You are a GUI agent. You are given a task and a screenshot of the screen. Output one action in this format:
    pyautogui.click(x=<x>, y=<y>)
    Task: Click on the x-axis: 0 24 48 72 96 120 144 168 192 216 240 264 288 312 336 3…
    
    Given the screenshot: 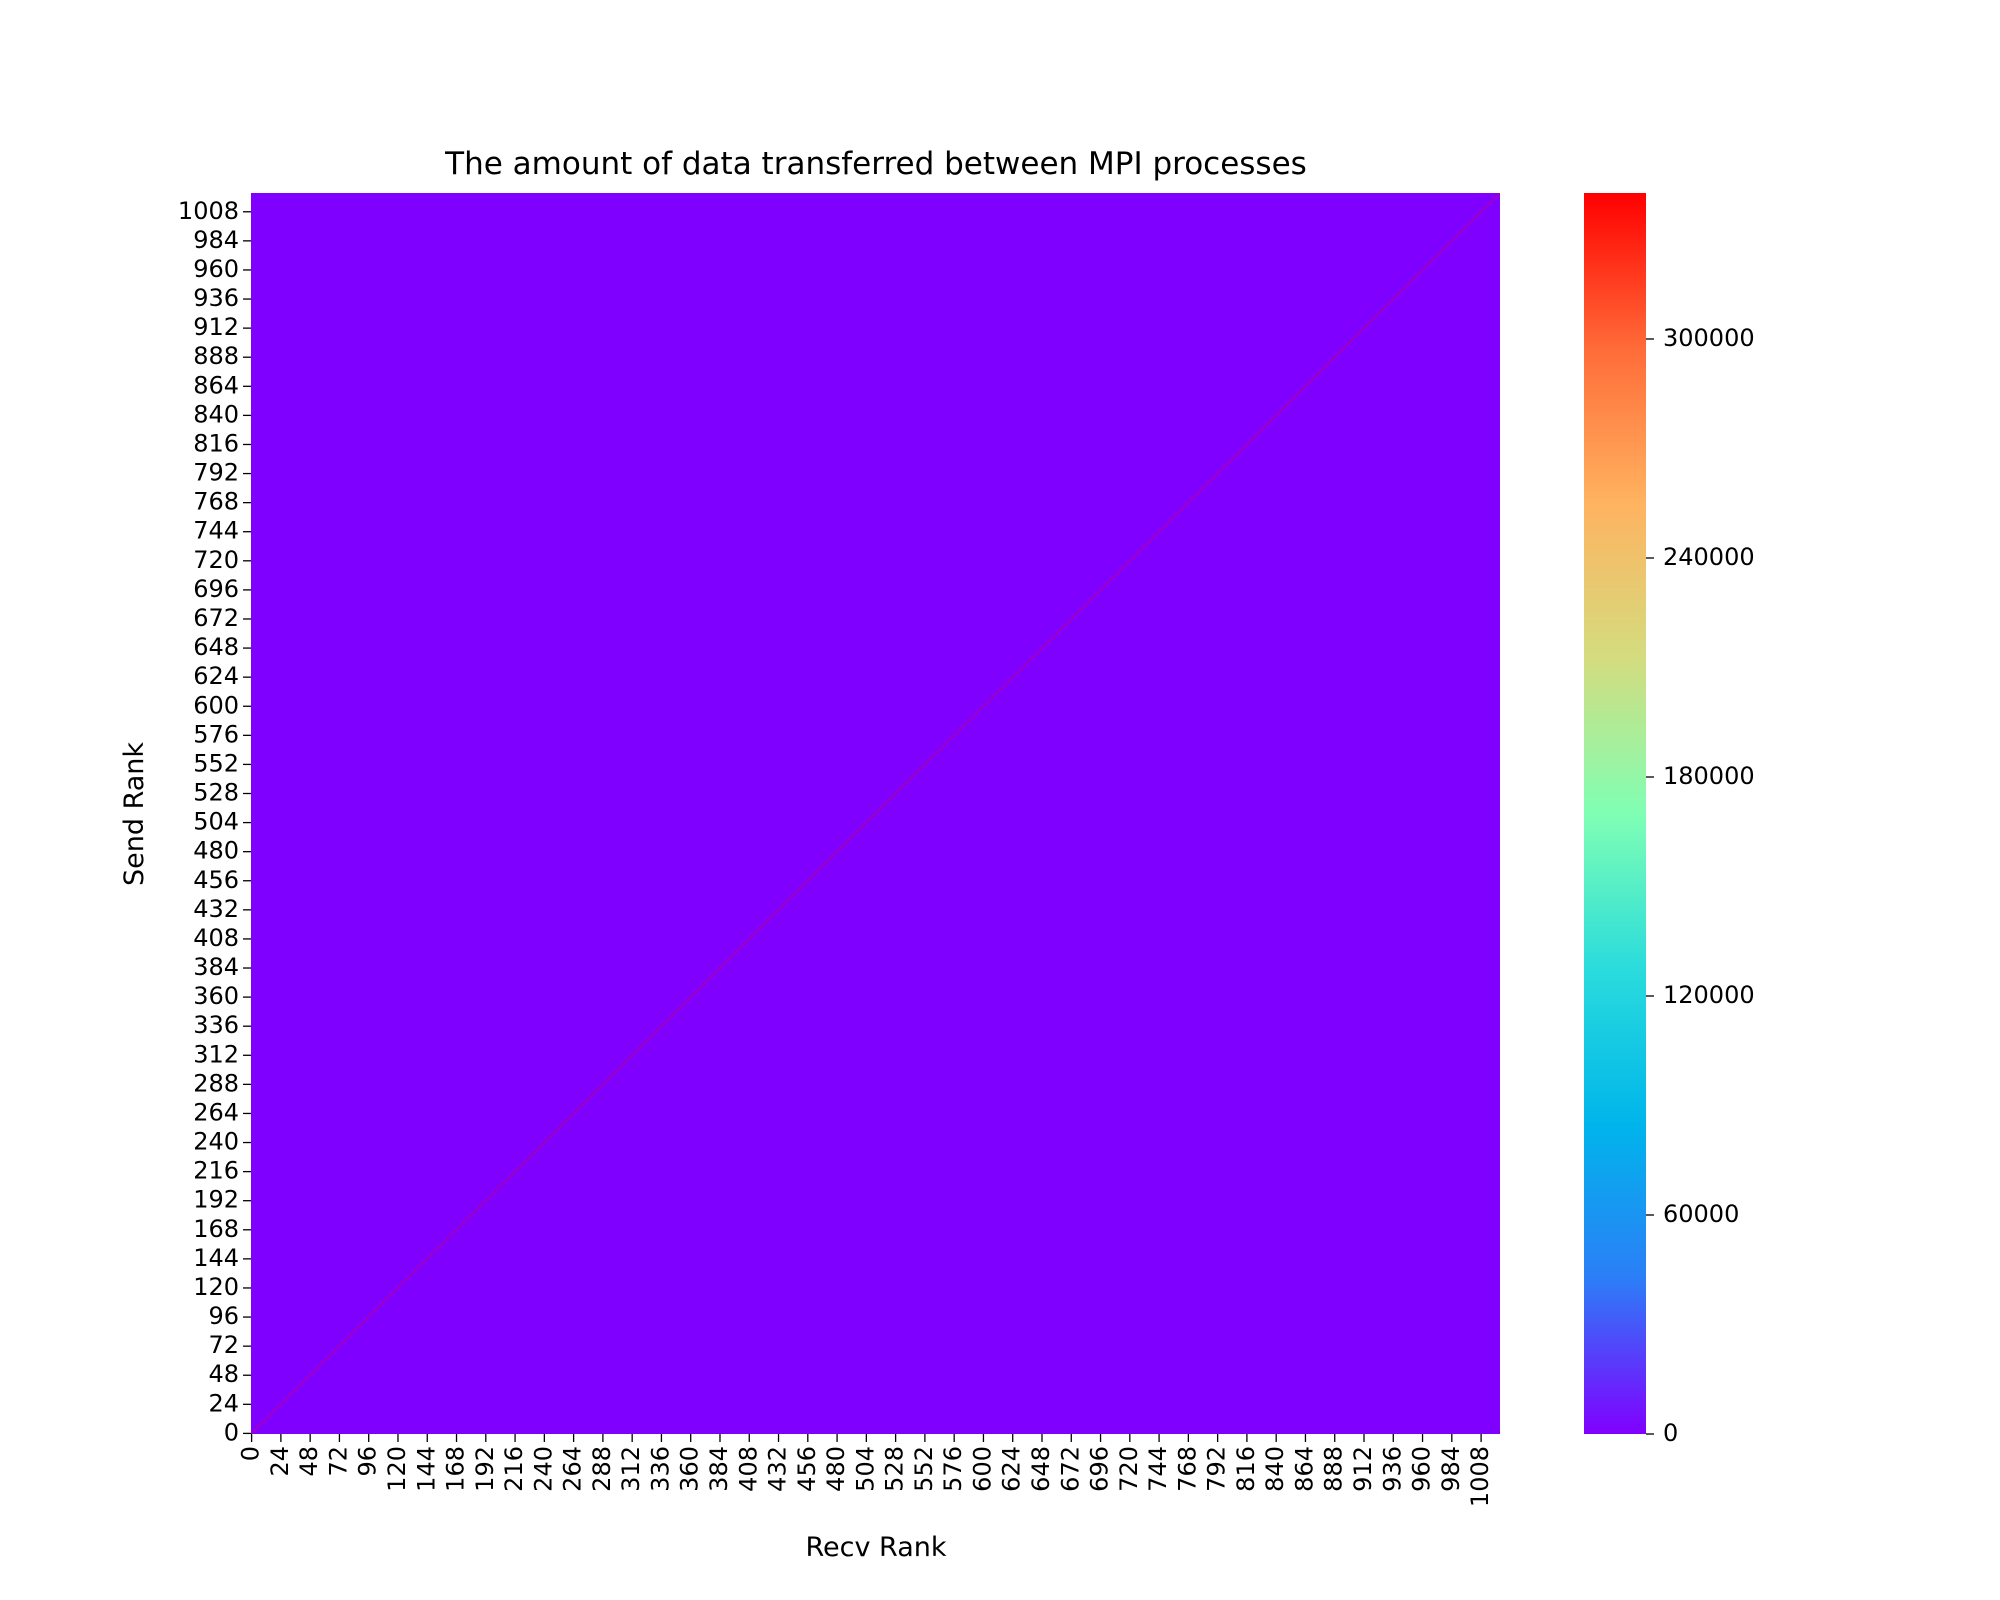 What is the action you would take?
    pyautogui.click(x=865, y=1470)
    